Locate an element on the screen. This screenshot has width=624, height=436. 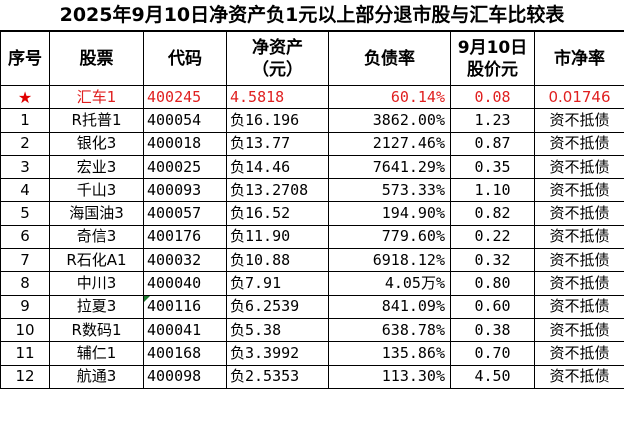
cell-price: 0.82 is located at coordinates (492, 213).